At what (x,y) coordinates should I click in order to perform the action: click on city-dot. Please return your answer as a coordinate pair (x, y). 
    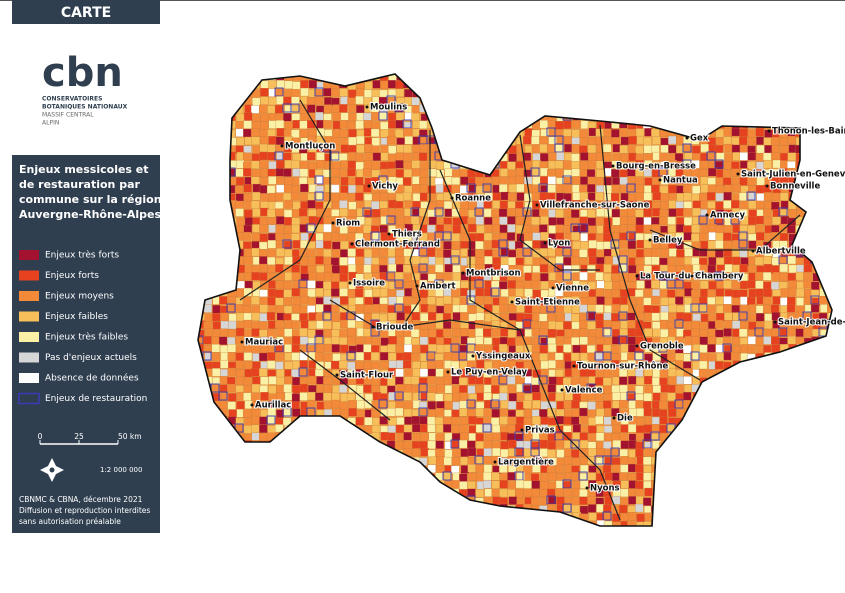
    Looking at the image, I should click on (333, 223).